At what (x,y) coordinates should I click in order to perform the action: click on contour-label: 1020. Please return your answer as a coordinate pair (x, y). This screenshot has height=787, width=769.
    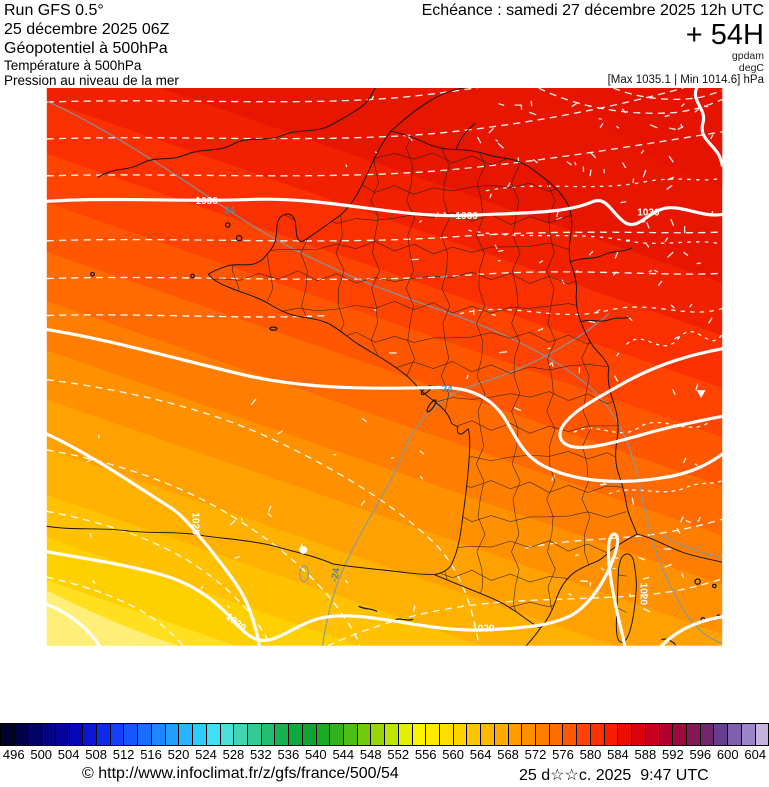
    Looking at the image, I should click on (643, 594).